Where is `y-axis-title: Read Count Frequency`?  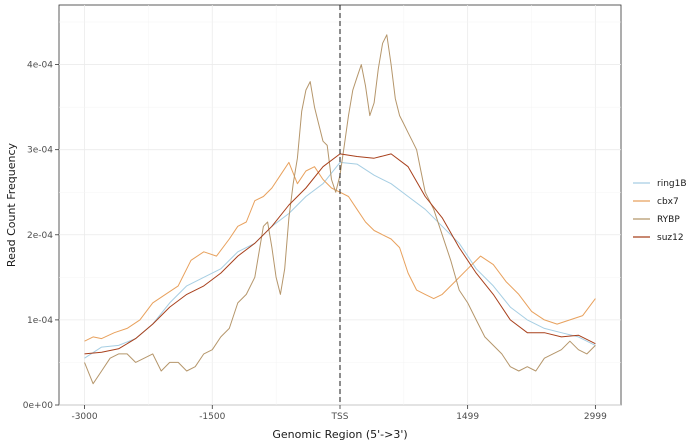 y-axis-title: Read Count Frequency is located at coordinates (11, 204).